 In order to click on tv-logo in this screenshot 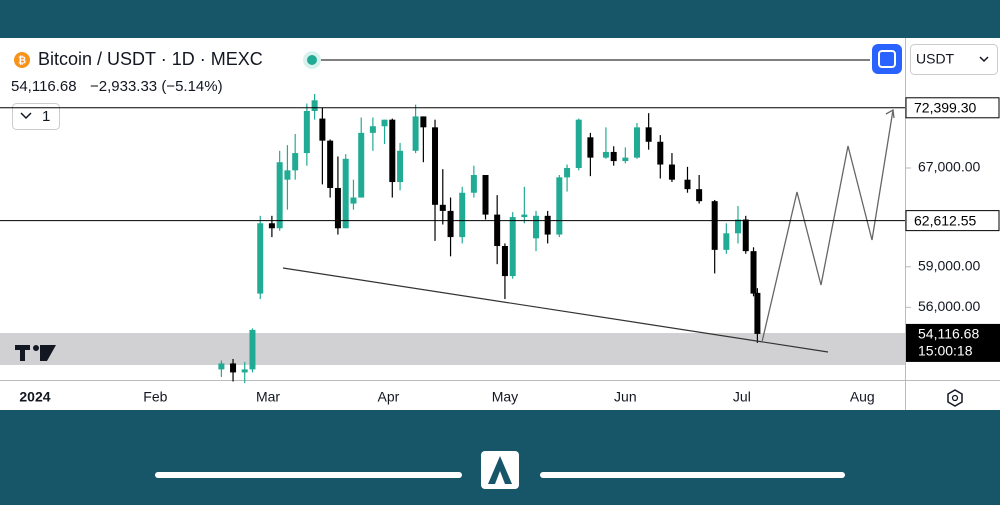, I will do `click(35, 353)`.